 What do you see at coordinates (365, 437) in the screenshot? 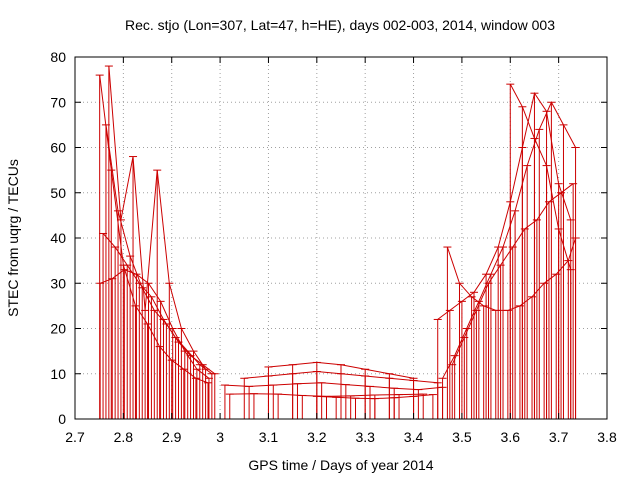
I see `x-tick-label: 3.3` at bounding box center [365, 437].